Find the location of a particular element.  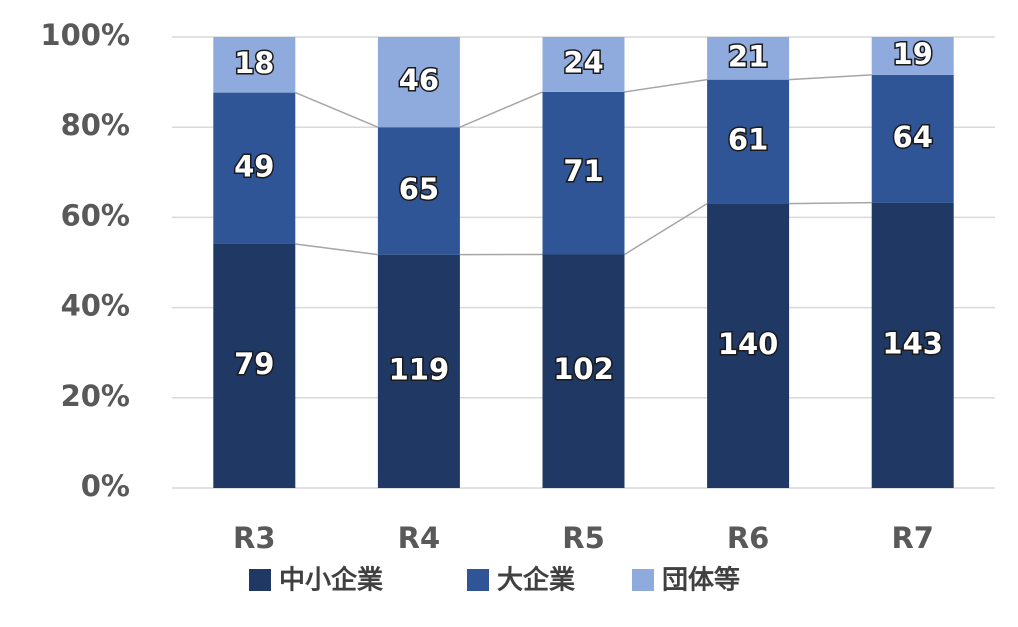

x-tick-label: R7 is located at coordinates (912, 538).